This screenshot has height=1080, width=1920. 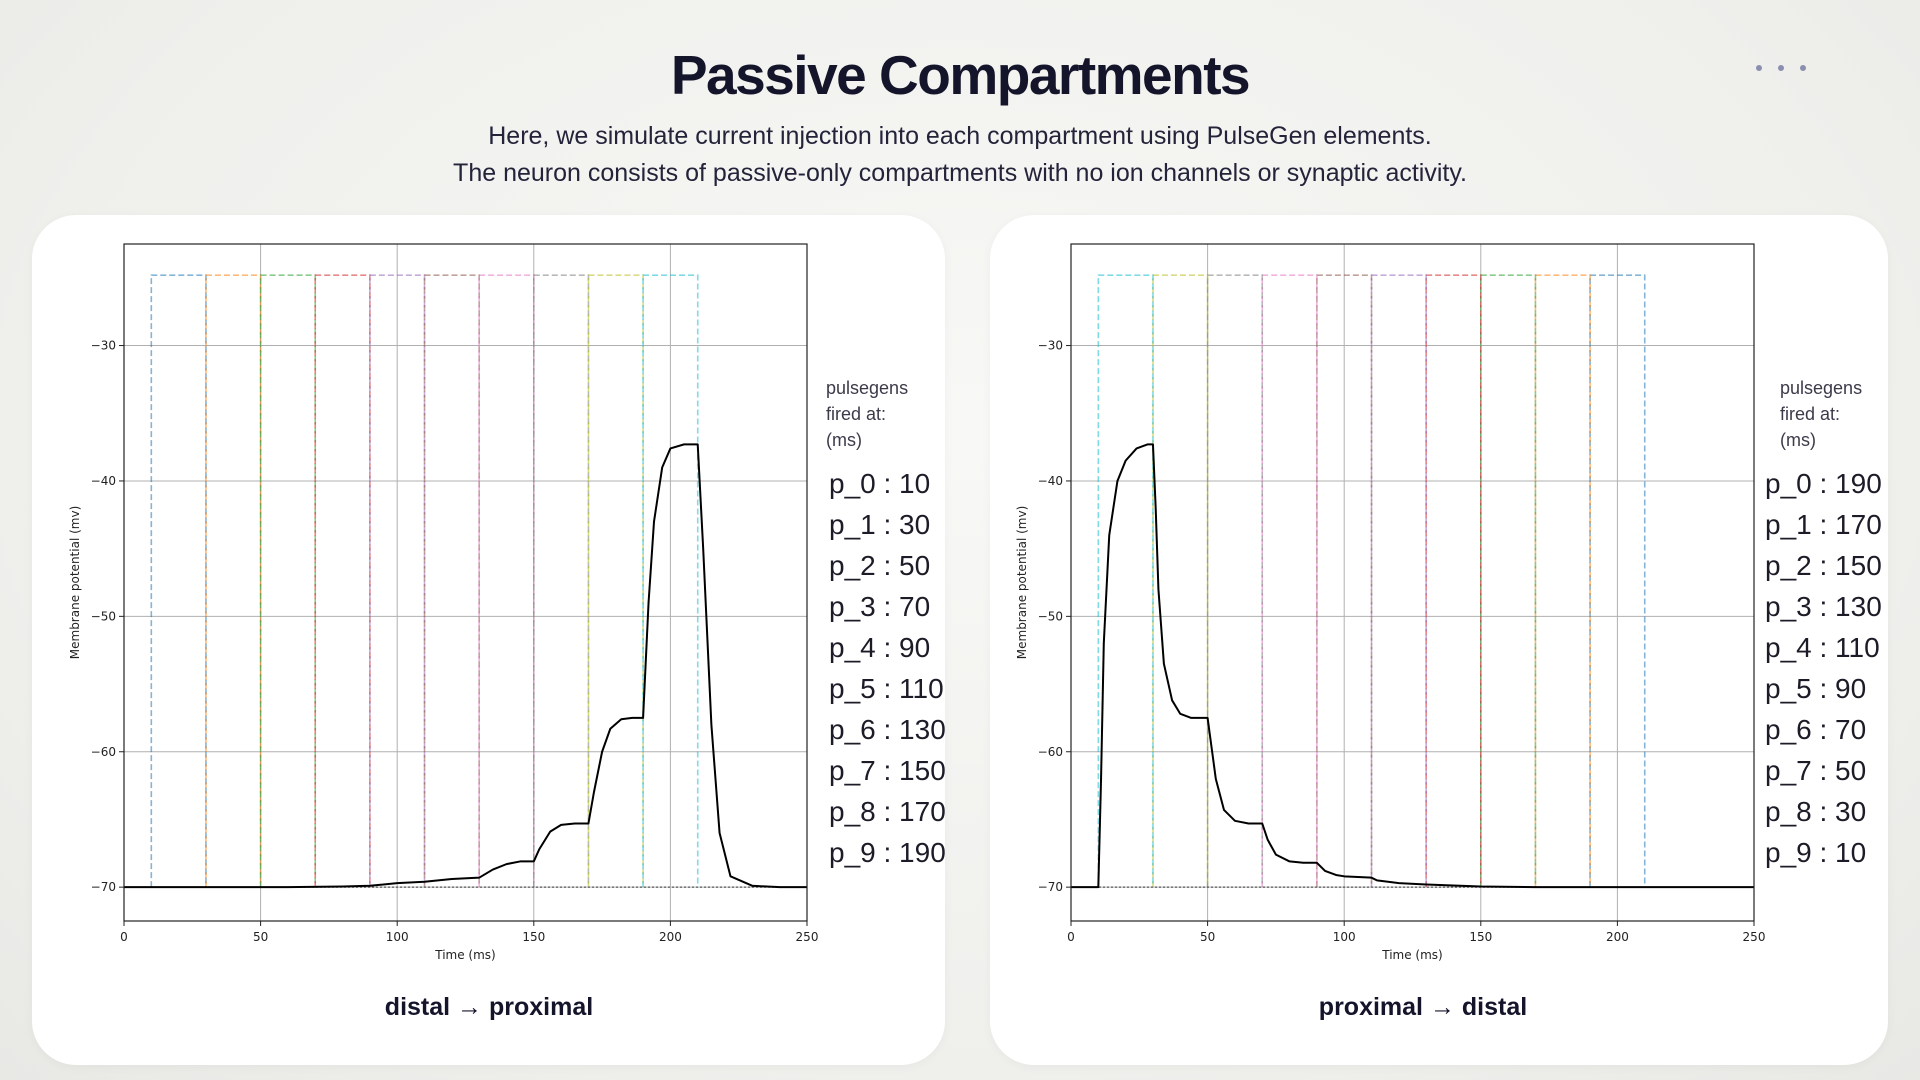 I want to click on legend-item-p_2: p_2 : 150, so click(x=1823, y=565).